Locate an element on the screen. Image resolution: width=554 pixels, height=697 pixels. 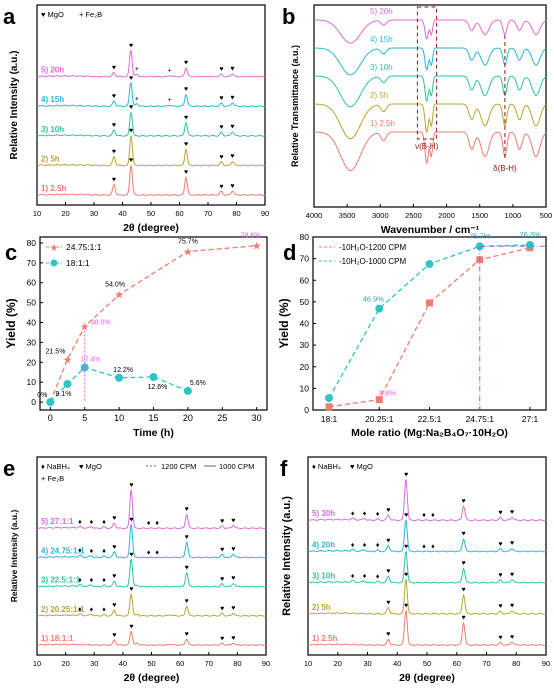
legend-label-e: 1000 CPM is located at coordinates (236, 466).